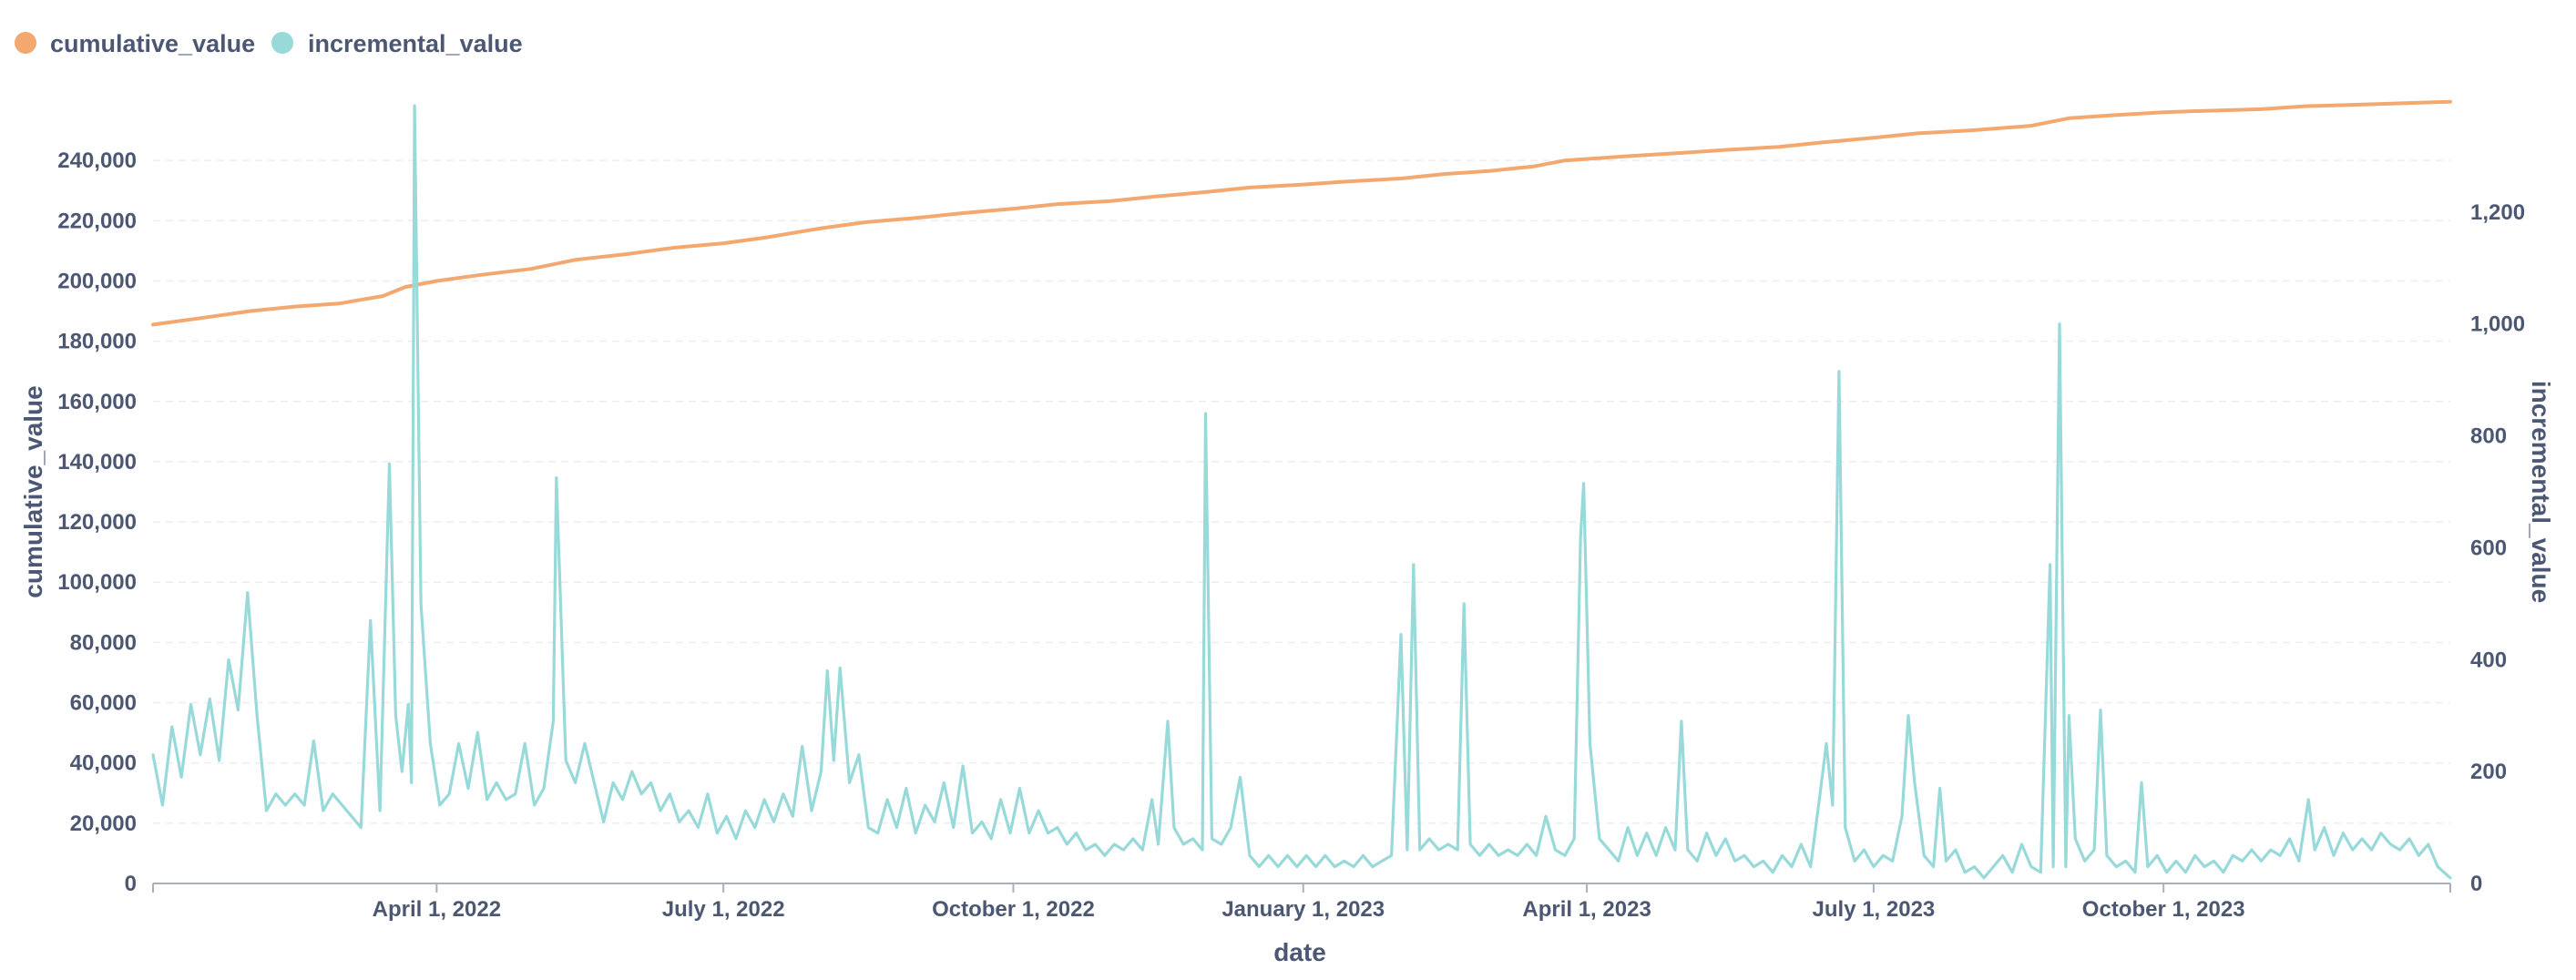  I want to click on y-tick-label-left: 140,000, so click(97, 463).